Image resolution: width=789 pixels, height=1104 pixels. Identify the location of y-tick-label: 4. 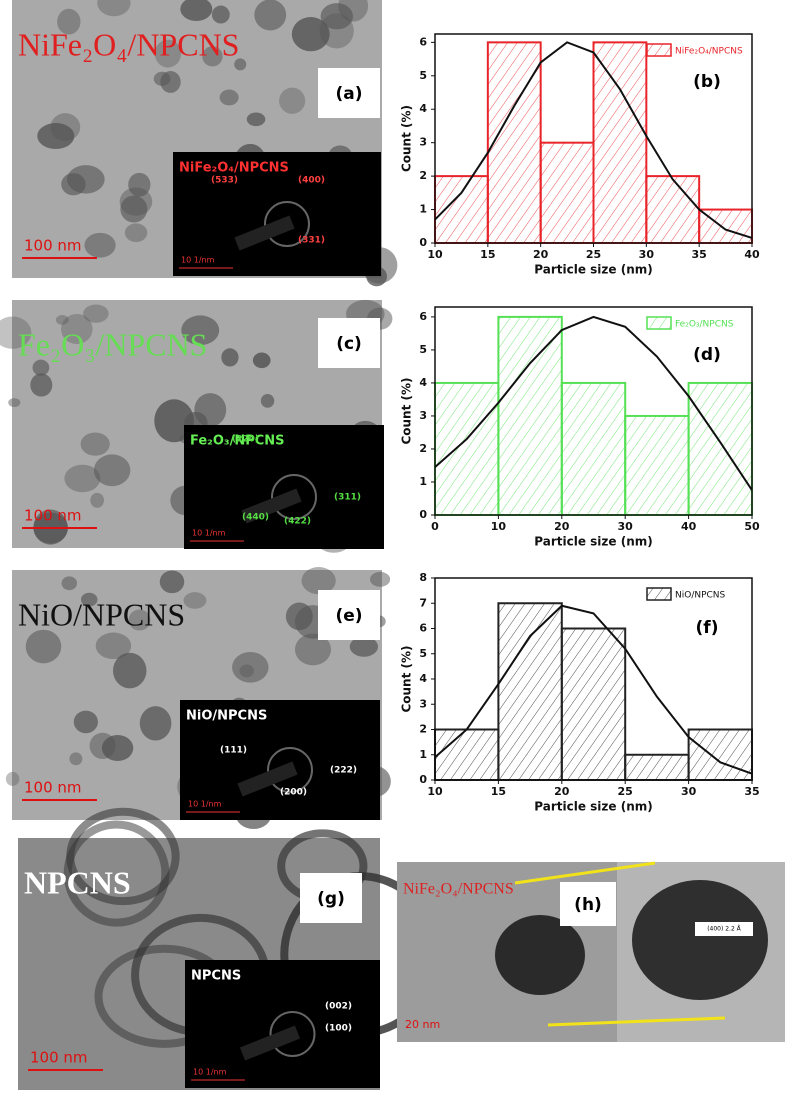
(423, 382).